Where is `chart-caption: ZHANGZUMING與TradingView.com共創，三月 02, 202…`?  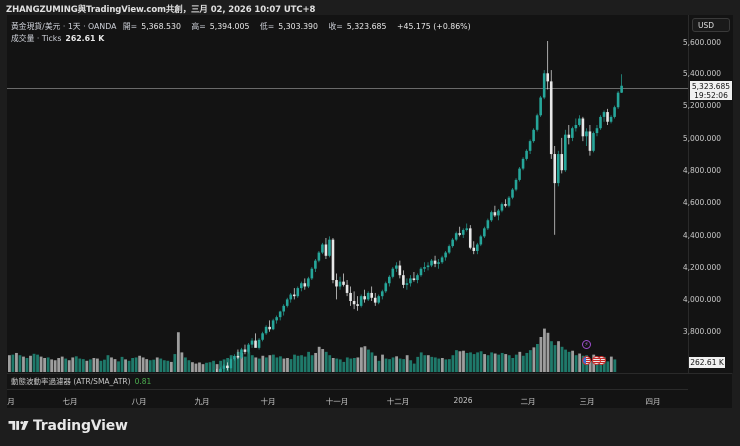
chart-caption: ZHANGZUMING與TradingView.com共創，三月 02, 202… is located at coordinates (161, 10).